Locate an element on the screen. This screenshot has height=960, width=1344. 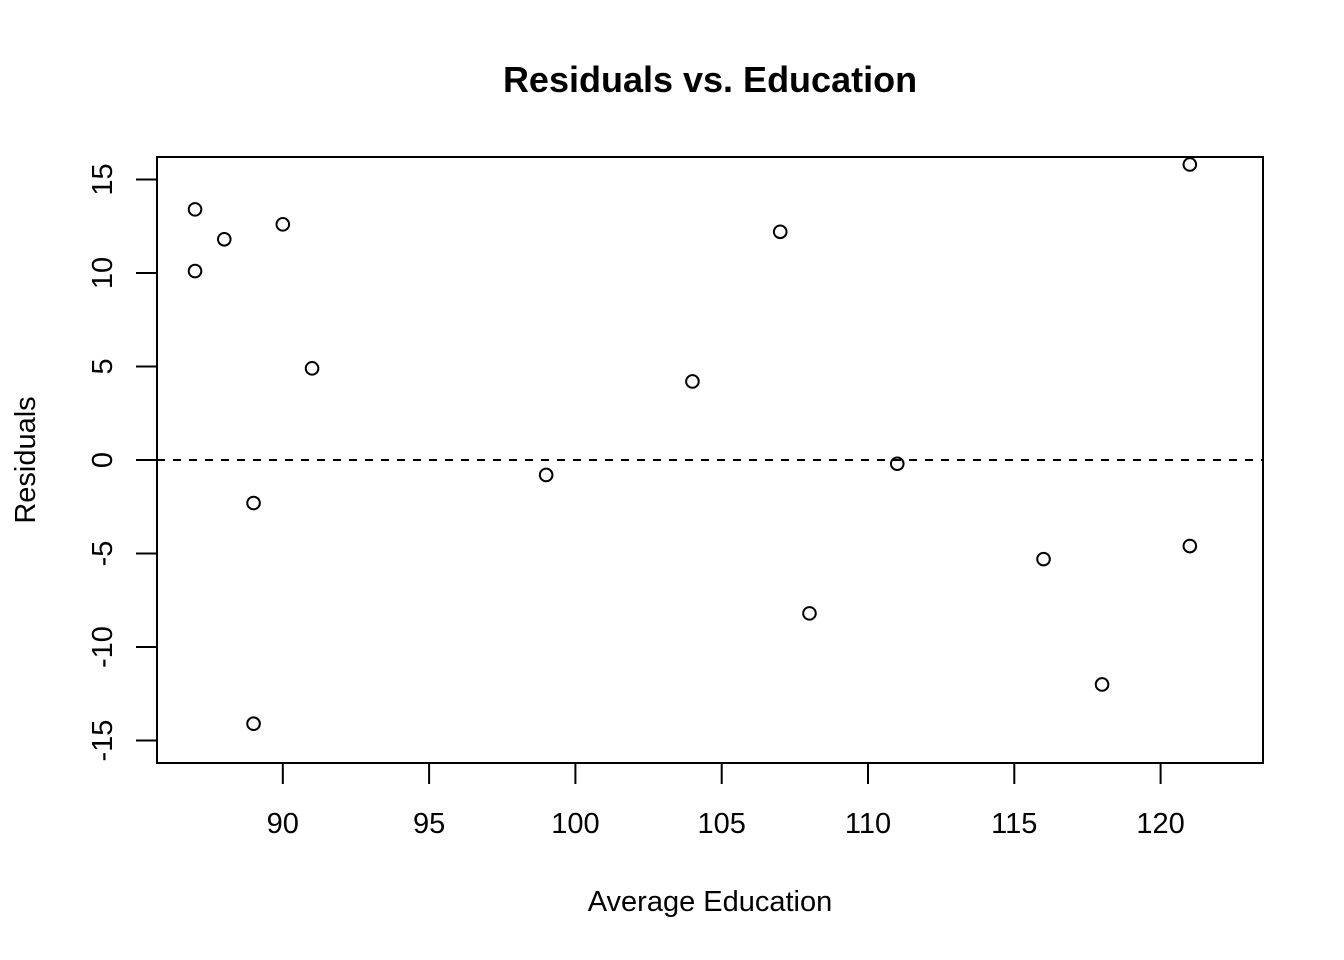
x-tick-label-2: 100 is located at coordinates (575, 824).